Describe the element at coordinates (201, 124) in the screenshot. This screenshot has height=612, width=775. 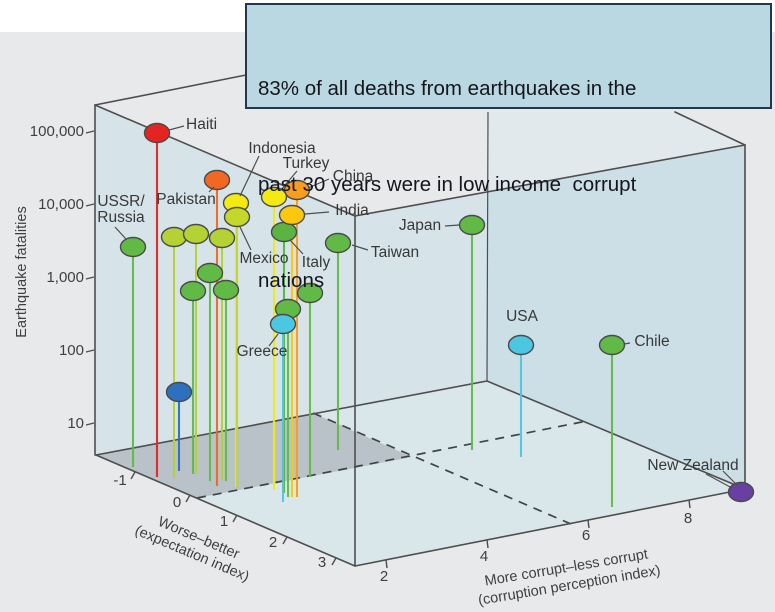
I see `label-haiti: Haiti` at that location.